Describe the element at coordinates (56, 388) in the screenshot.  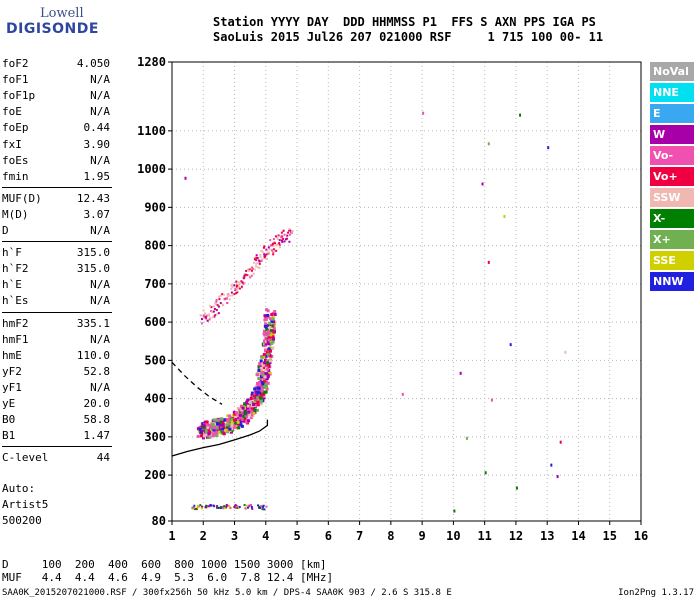
I see `param-row-yf1: yF1 N/A` at that location.